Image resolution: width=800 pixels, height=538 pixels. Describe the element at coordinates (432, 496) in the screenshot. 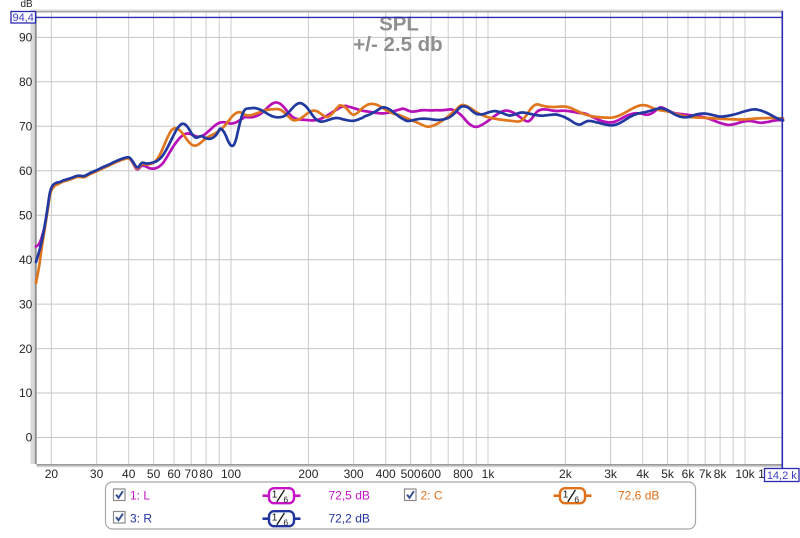

I see `svg-text: 2: C` at that location.